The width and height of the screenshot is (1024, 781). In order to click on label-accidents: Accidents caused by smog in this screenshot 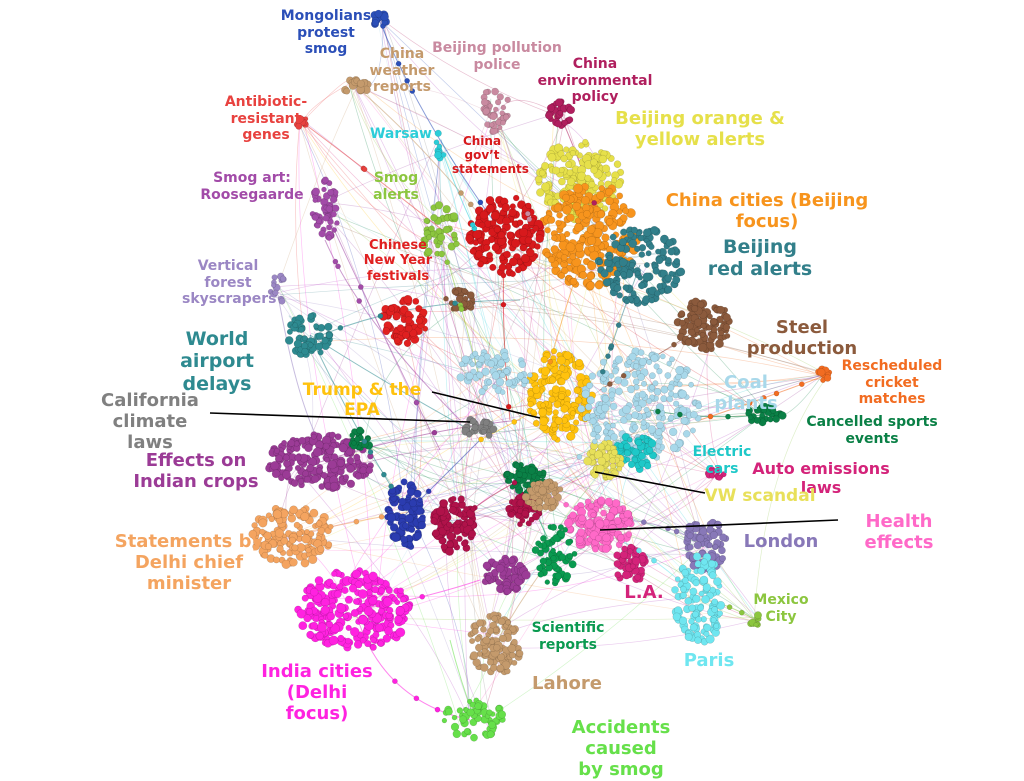, I will do `click(621, 749)`.